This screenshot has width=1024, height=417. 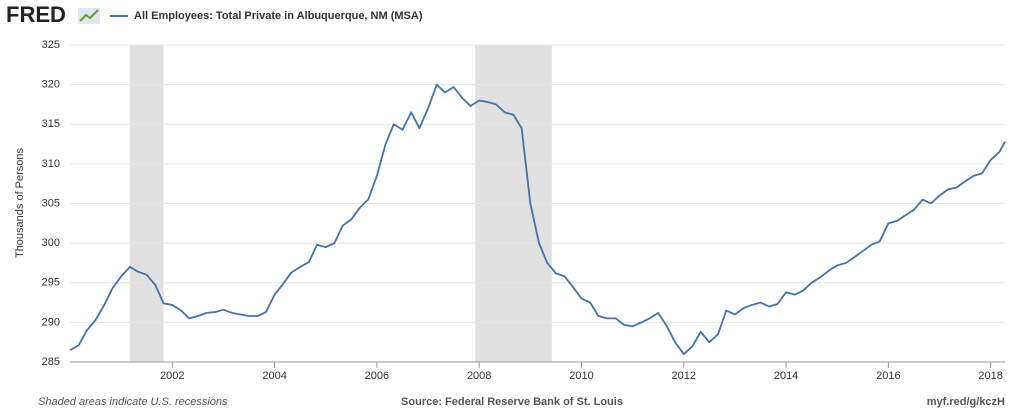 What do you see at coordinates (990, 376) in the screenshot?
I see `x-tick-label: 2018` at bounding box center [990, 376].